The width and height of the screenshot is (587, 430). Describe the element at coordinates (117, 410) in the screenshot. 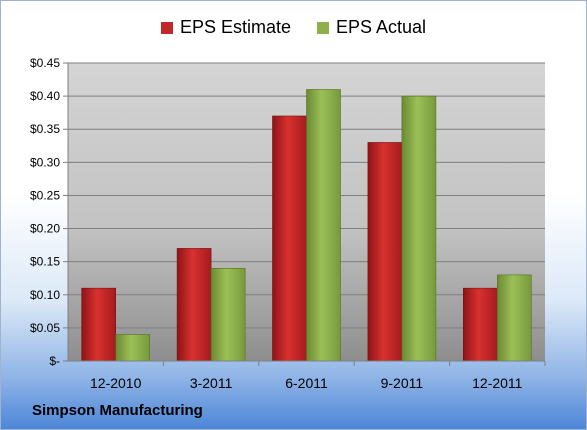

I see `company-name: Simpson Manufacturing` at that location.